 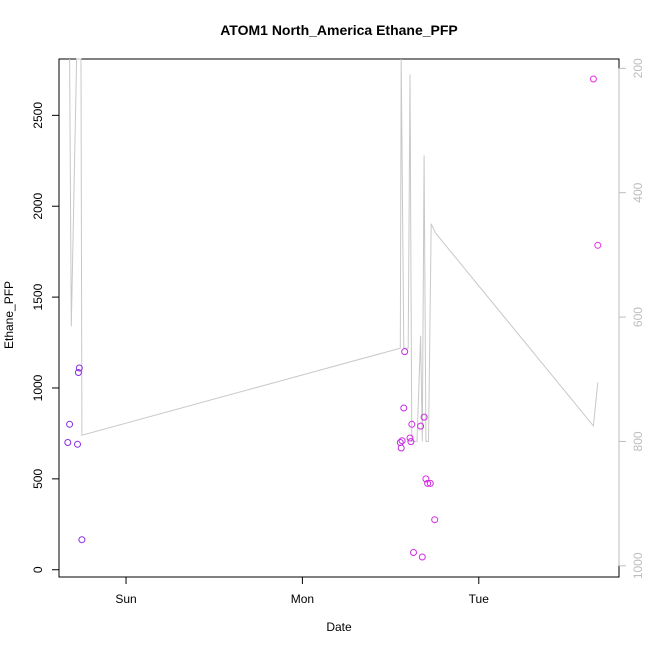 I want to click on y2-tick-label: 1000, so click(x=638, y=565).